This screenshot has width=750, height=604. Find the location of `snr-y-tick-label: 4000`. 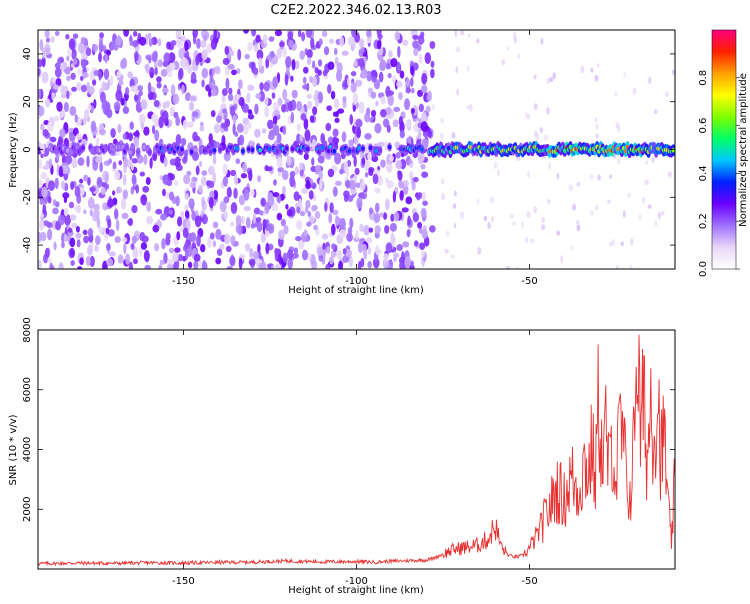

snr-y-tick-label: 4000 is located at coordinates (27, 449).